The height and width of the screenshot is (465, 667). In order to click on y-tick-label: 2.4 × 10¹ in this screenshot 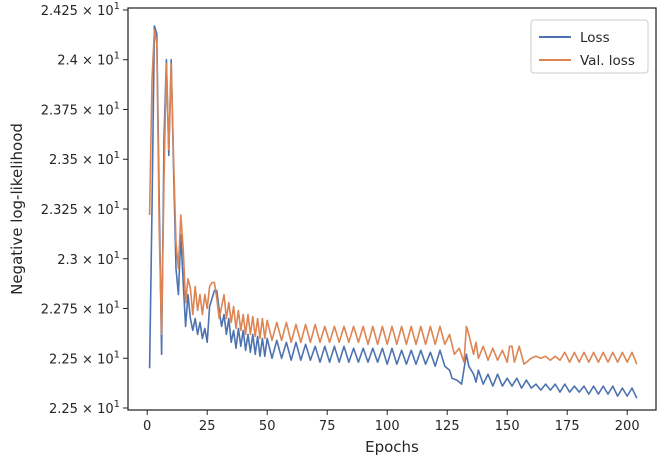, I will do `click(88, 60)`.